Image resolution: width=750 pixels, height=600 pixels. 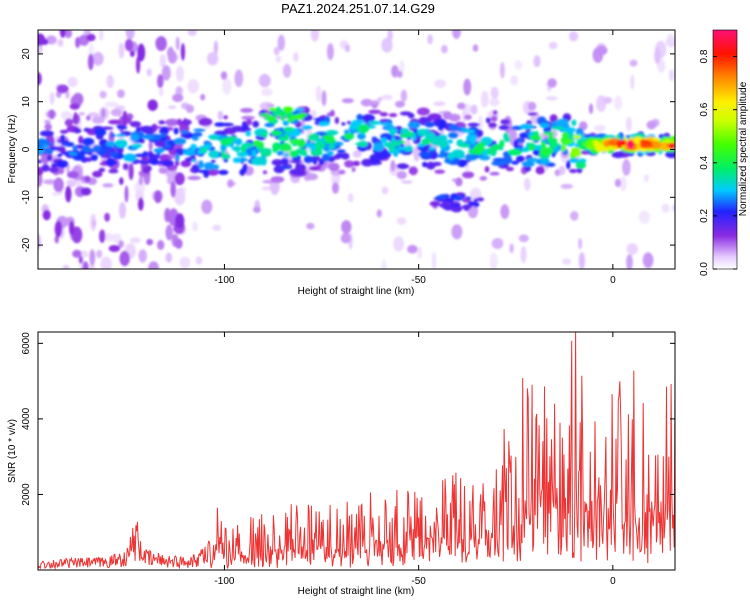 I want to click on colorbar-ticks: 0.0 0.2 0.4 0.6 0.8, so click(x=718, y=162).